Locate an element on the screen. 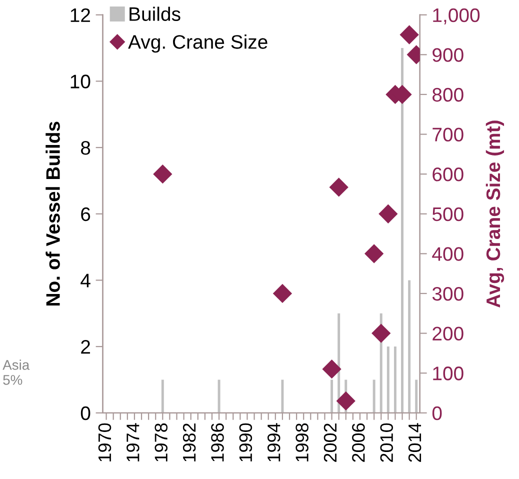 The height and width of the screenshot is (479, 519). x-tick-label: 1994 is located at coordinates (273, 442).